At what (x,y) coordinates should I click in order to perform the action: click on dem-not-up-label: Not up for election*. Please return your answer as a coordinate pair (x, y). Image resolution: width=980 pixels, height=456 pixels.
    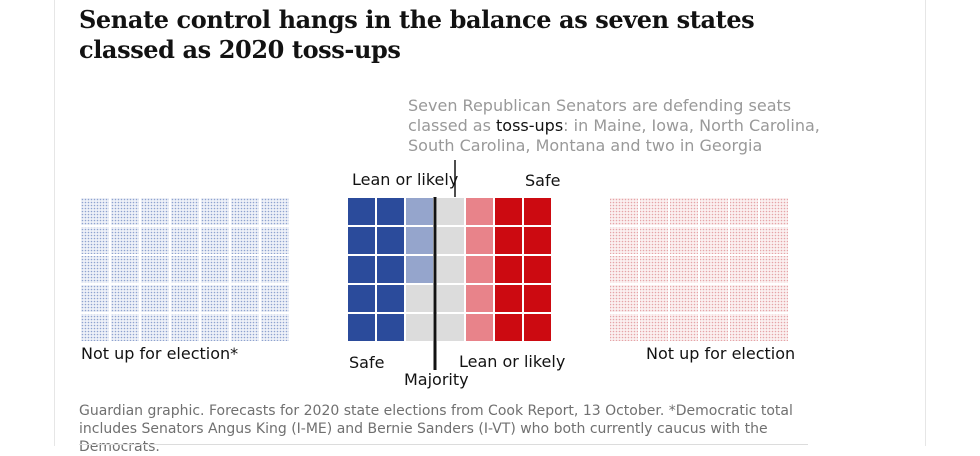
    Looking at the image, I should click on (160, 353).